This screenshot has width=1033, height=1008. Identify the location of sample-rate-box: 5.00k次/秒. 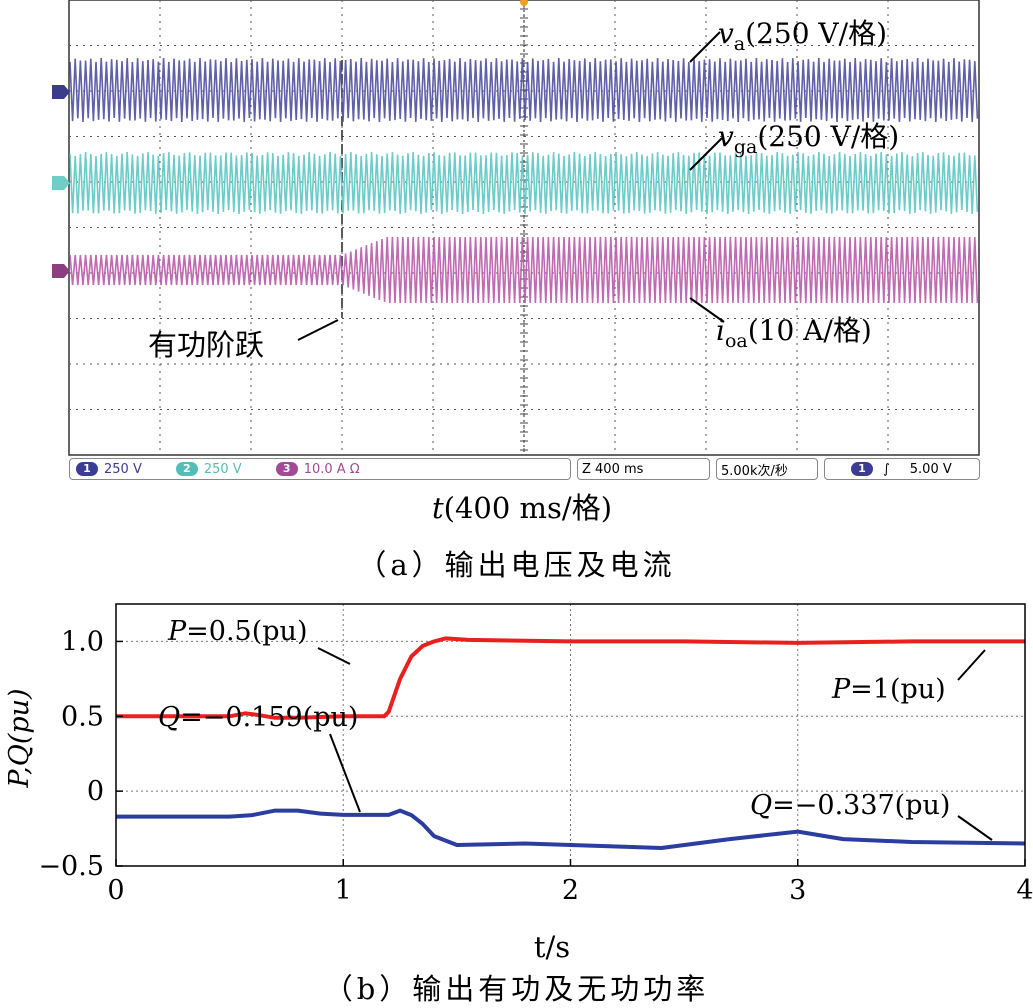
(767, 469).